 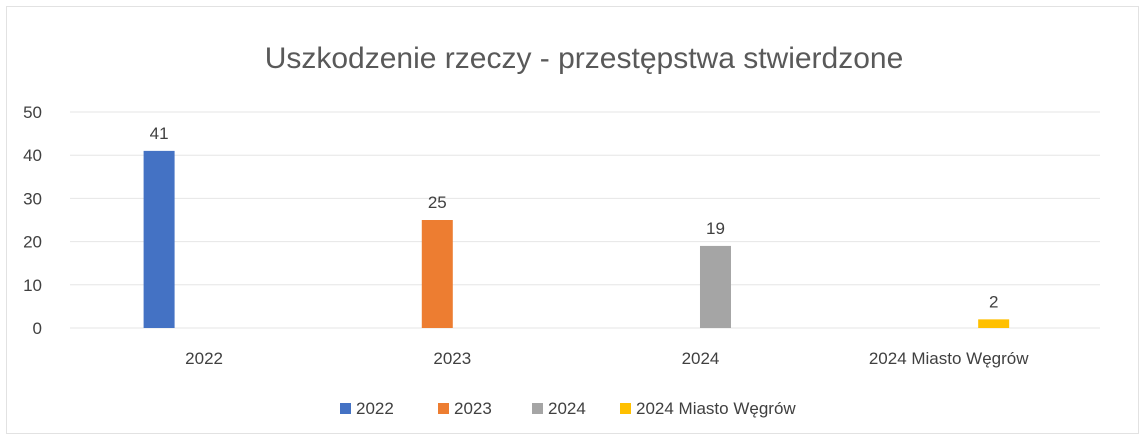 What do you see at coordinates (204, 358) in the screenshot?
I see `x-category-label: 2022` at bounding box center [204, 358].